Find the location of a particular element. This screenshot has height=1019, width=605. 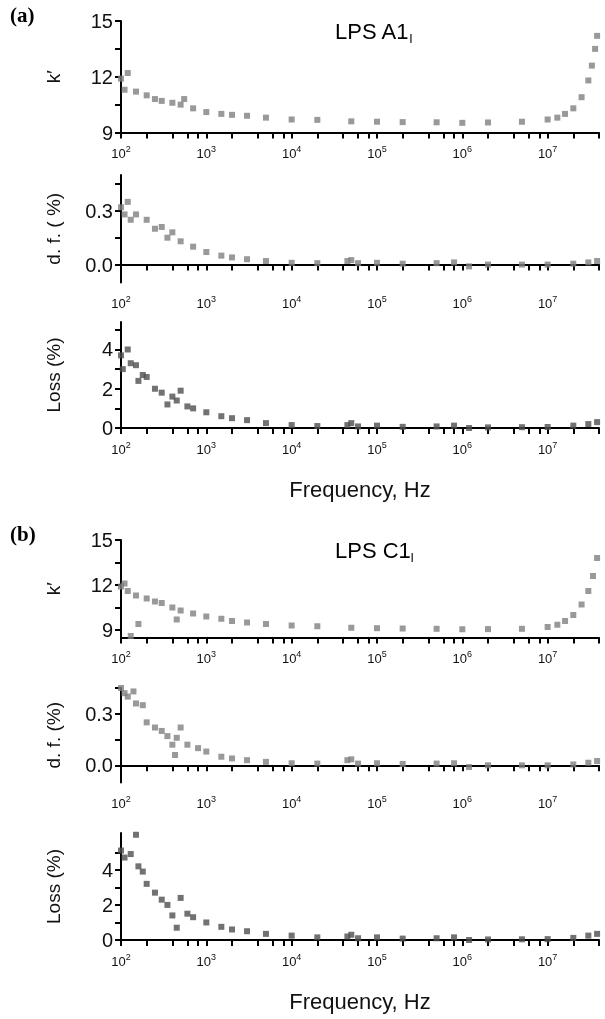

text: (b) is located at coordinates (23, 533).